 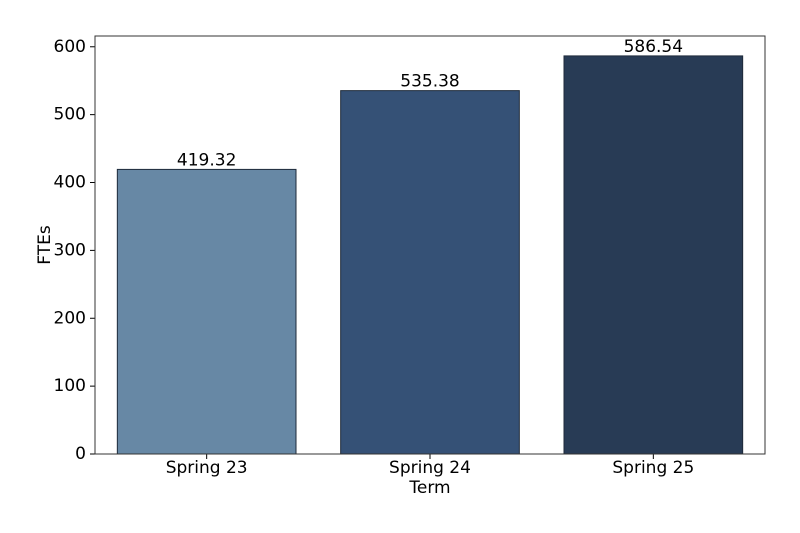 I want to click on y-tick-label: 0, so click(x=80, y=454).